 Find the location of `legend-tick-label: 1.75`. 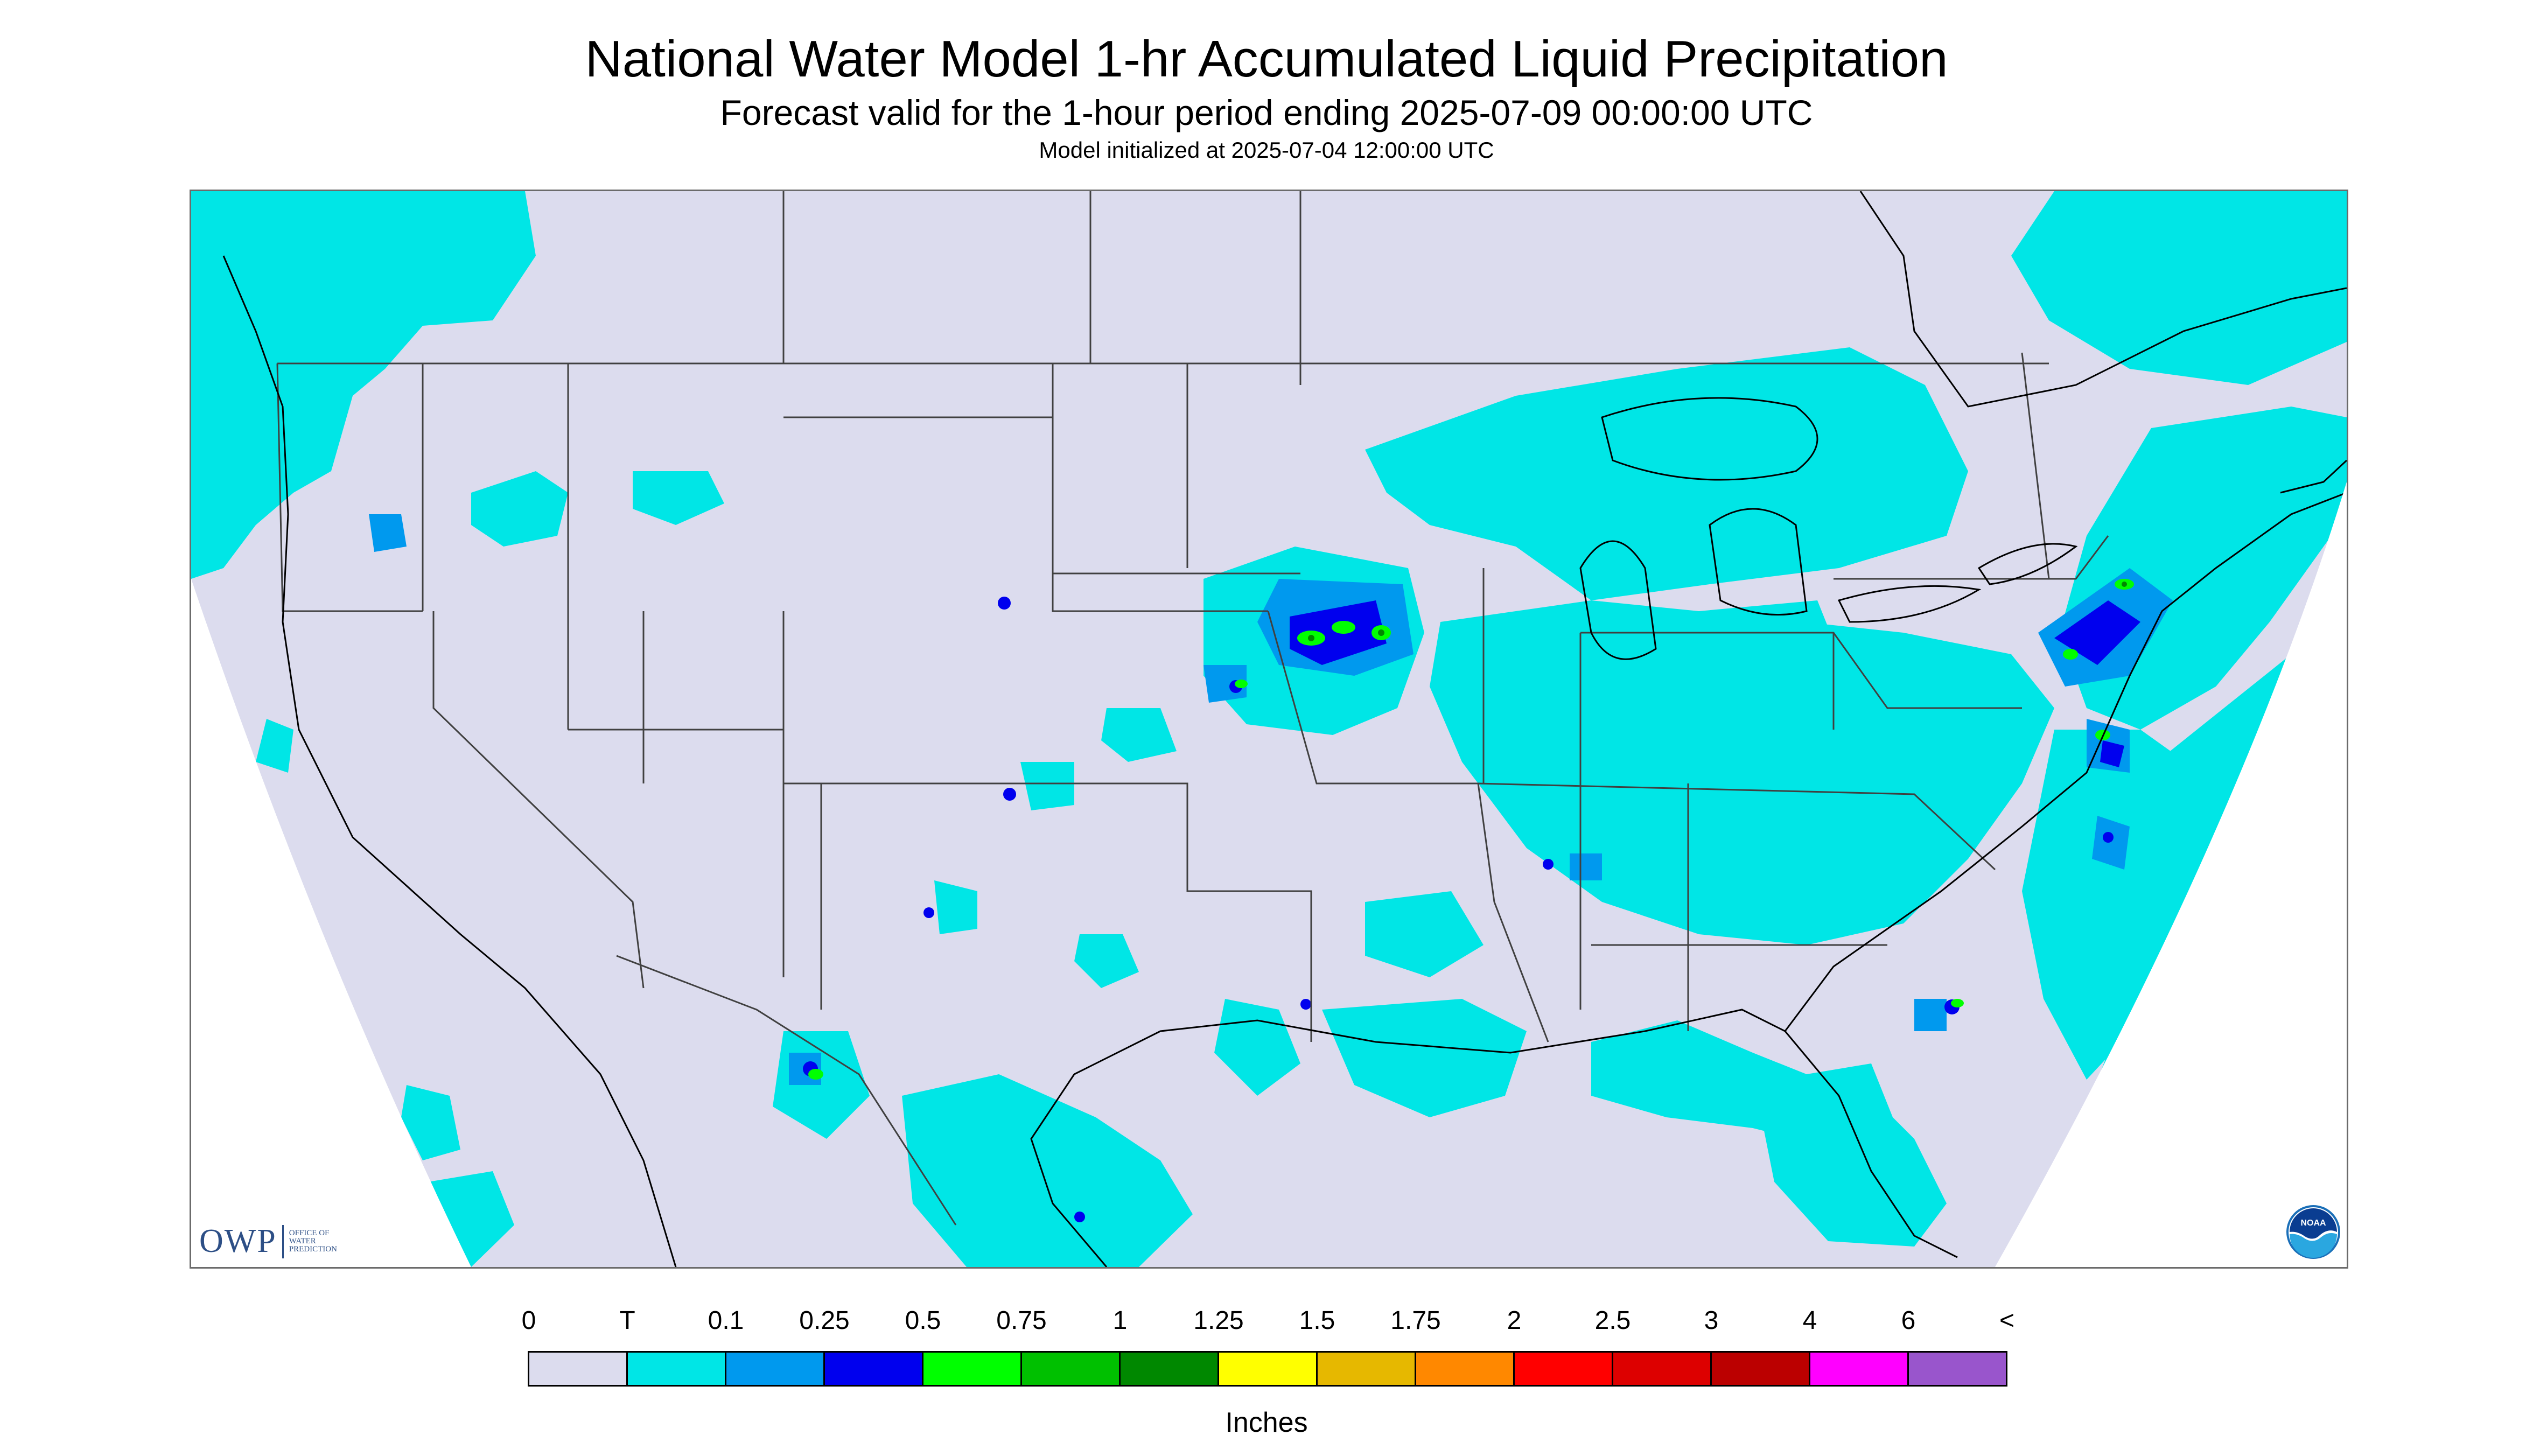

legend-tick-label: 1.75 is located at coordinates (1415, 1320).